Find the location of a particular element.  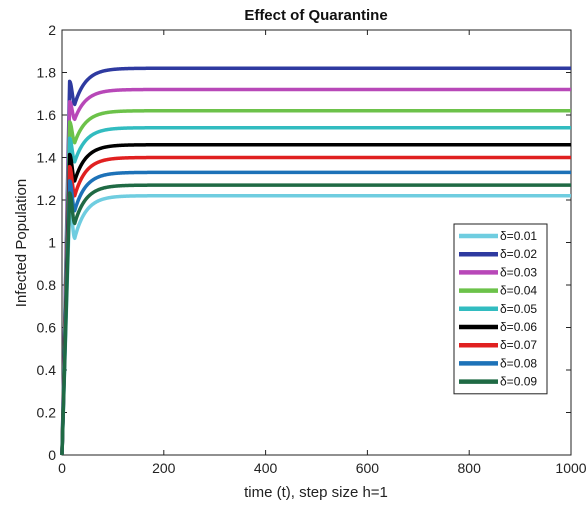

y-tick-label: 1 is located at coordinates (52, 243).